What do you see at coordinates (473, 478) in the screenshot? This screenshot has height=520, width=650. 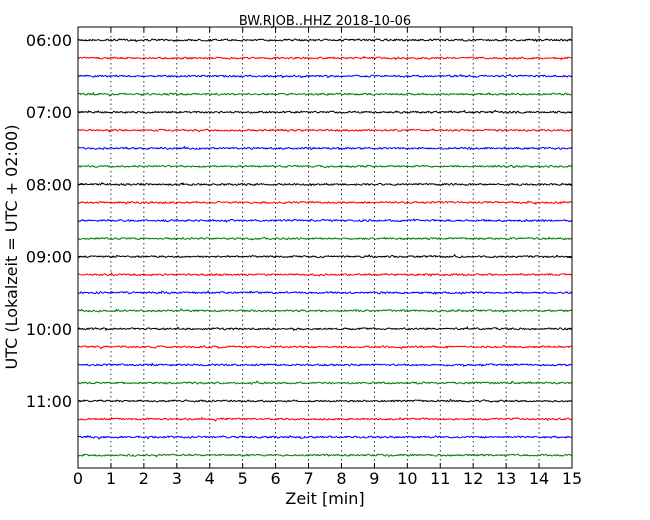 I see `x-tick-label: 12` at bounding box center [473, 478].